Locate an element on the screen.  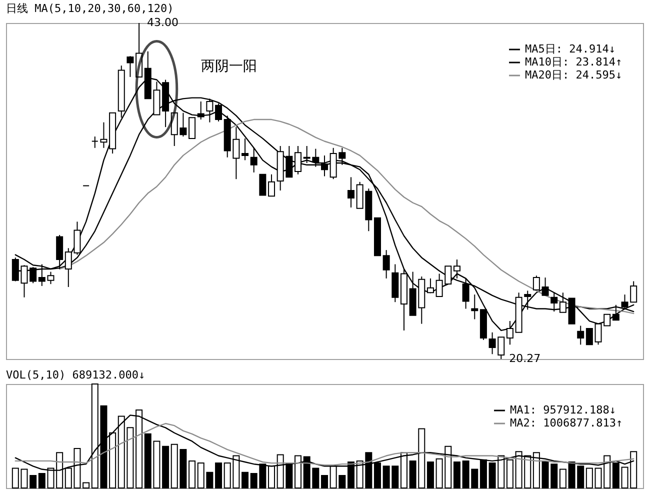
legend-label: MA10日: 23.814↑ is located at coordinates (573, 62).